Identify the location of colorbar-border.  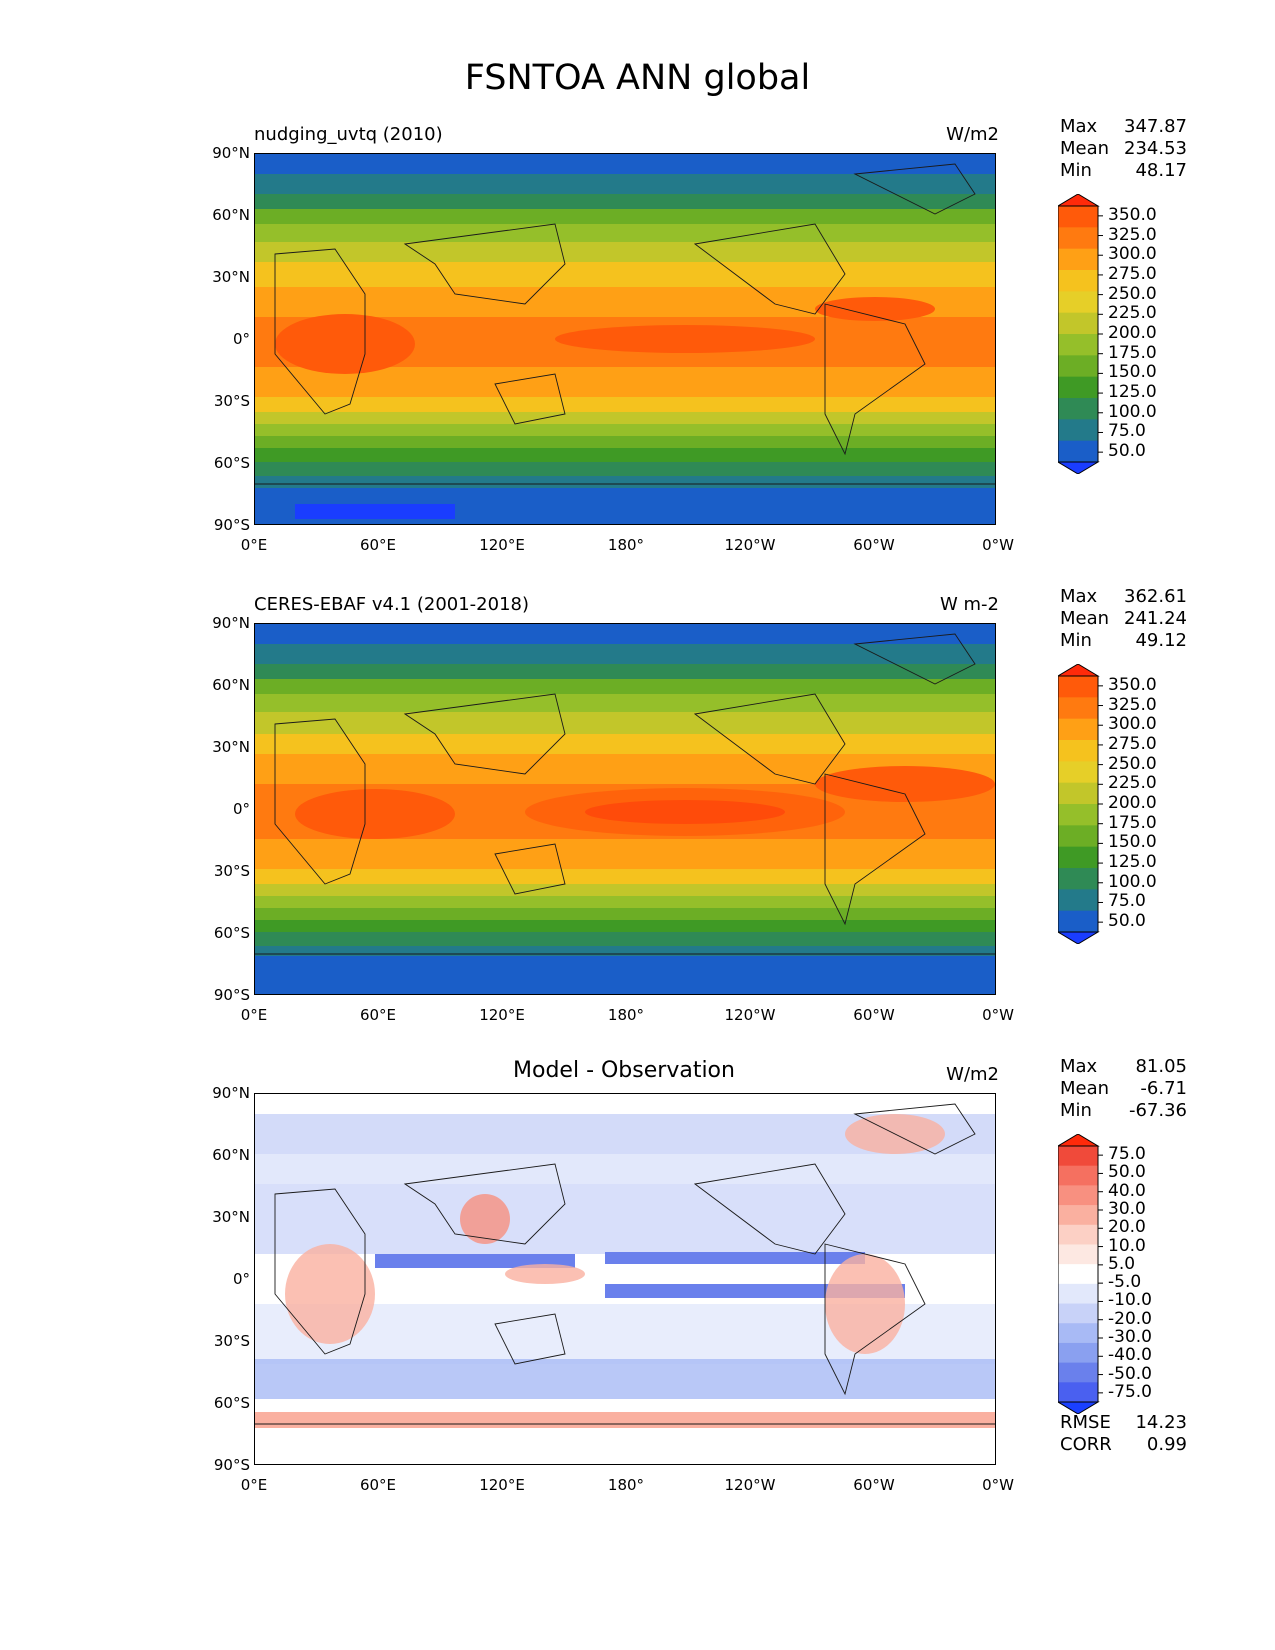
(1078, 1274).